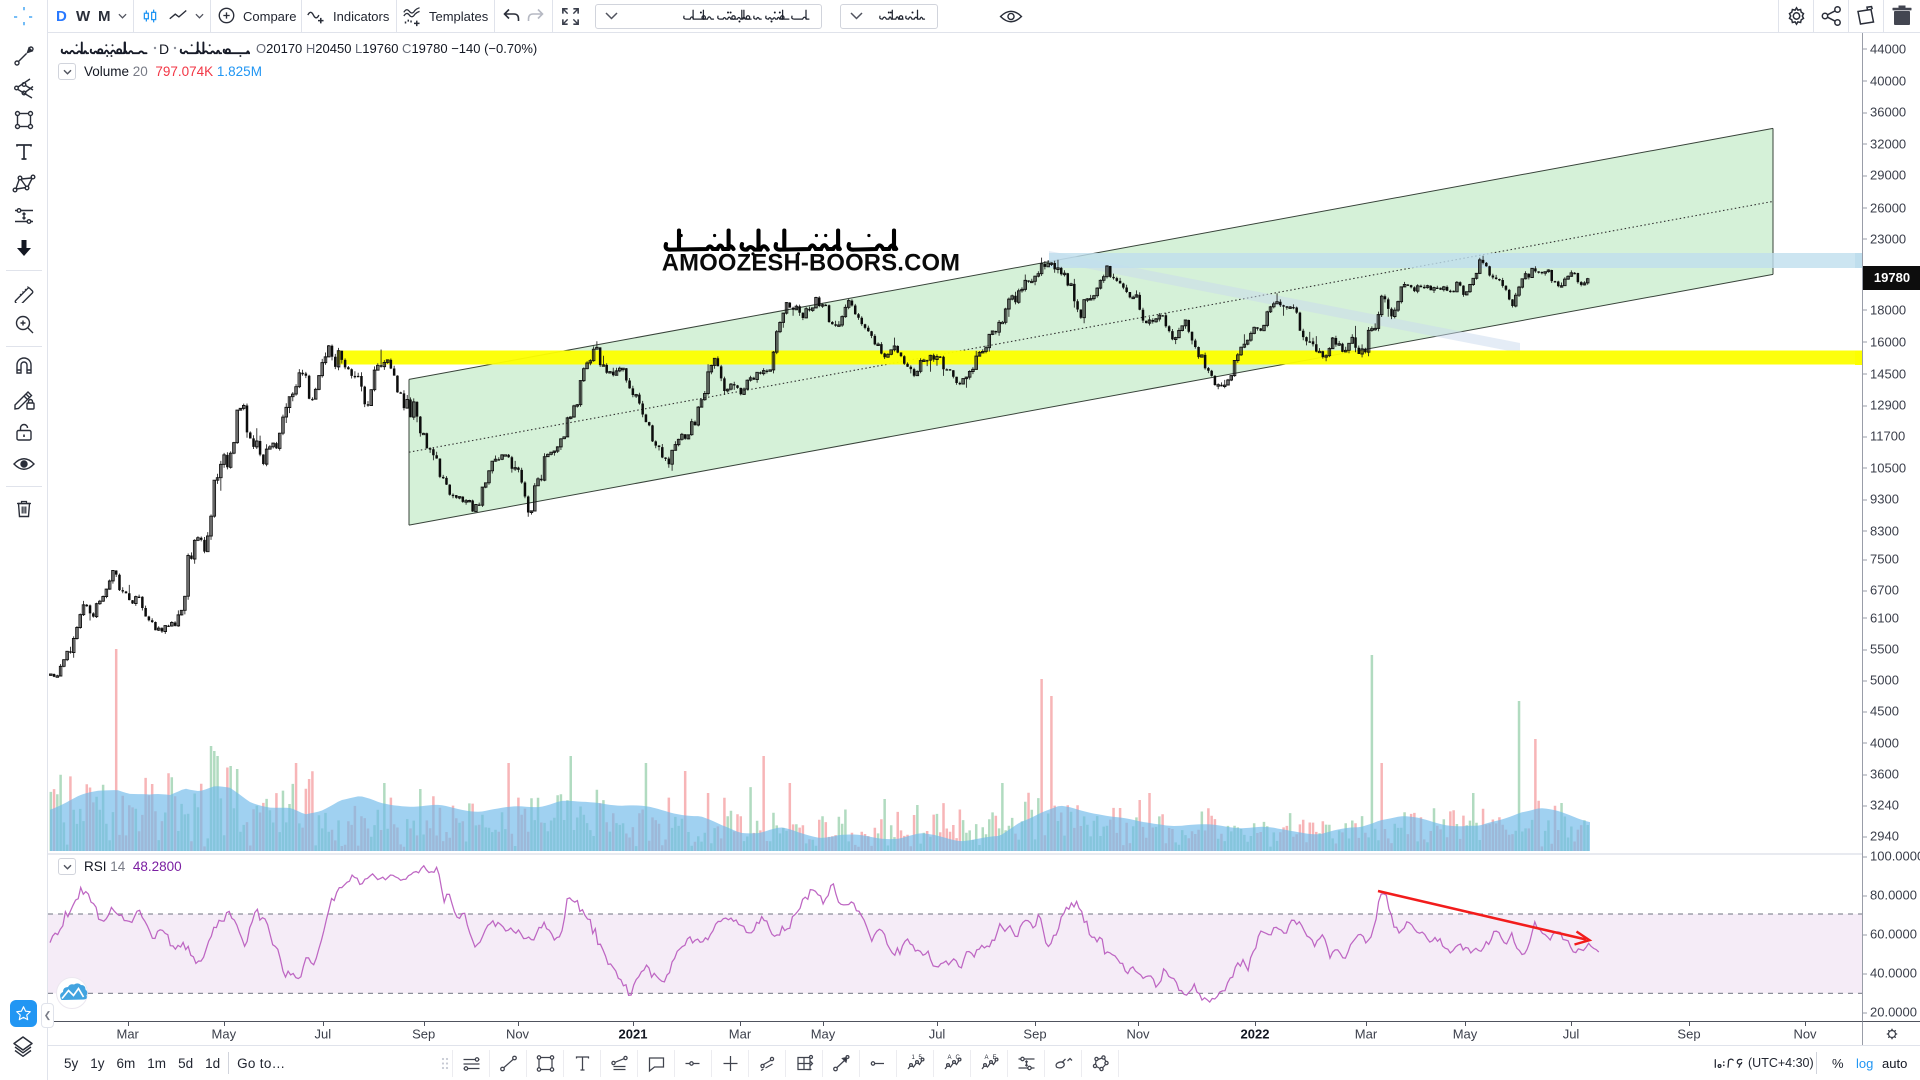 The image size is (1920, 1080). Describe the element at coordinates (913, 1058) in the screenshot. I see `svg-text: 1` at that location.